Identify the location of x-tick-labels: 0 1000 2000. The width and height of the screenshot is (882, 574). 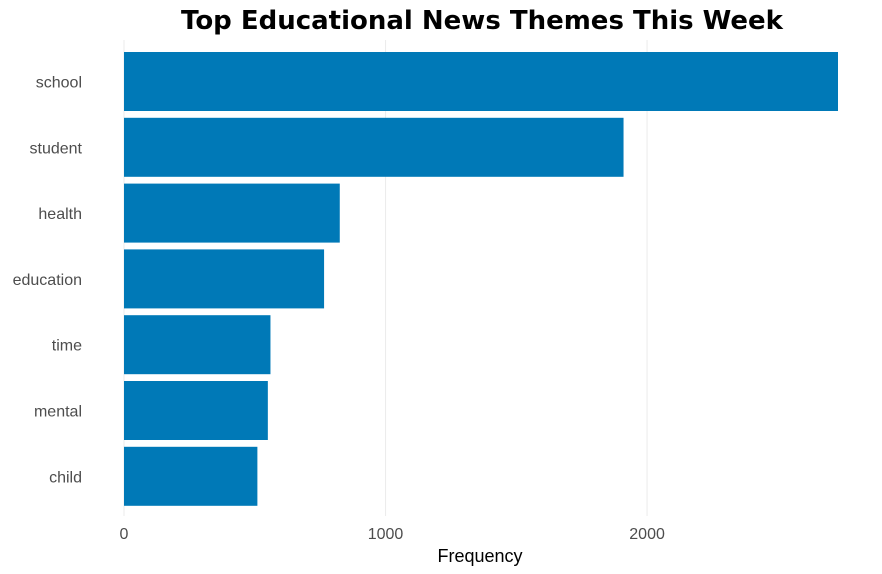
(392, 534).